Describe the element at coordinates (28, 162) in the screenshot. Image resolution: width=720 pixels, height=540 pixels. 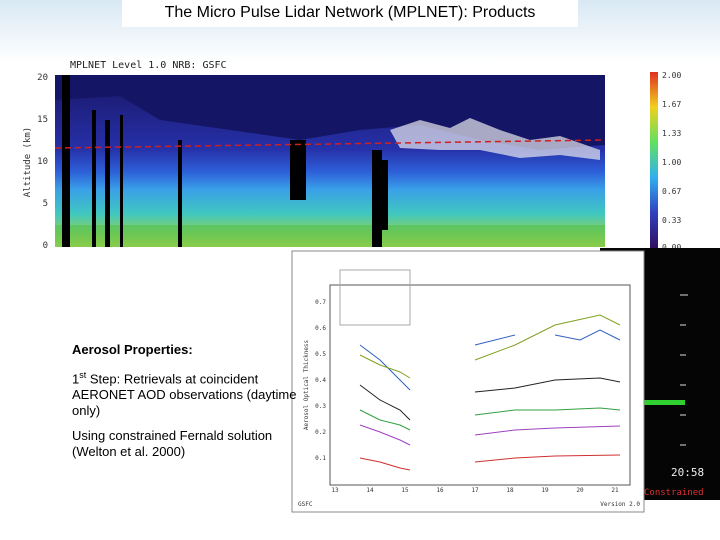
I see `lidar-y-axis-label: Altitude (km)` at that location.